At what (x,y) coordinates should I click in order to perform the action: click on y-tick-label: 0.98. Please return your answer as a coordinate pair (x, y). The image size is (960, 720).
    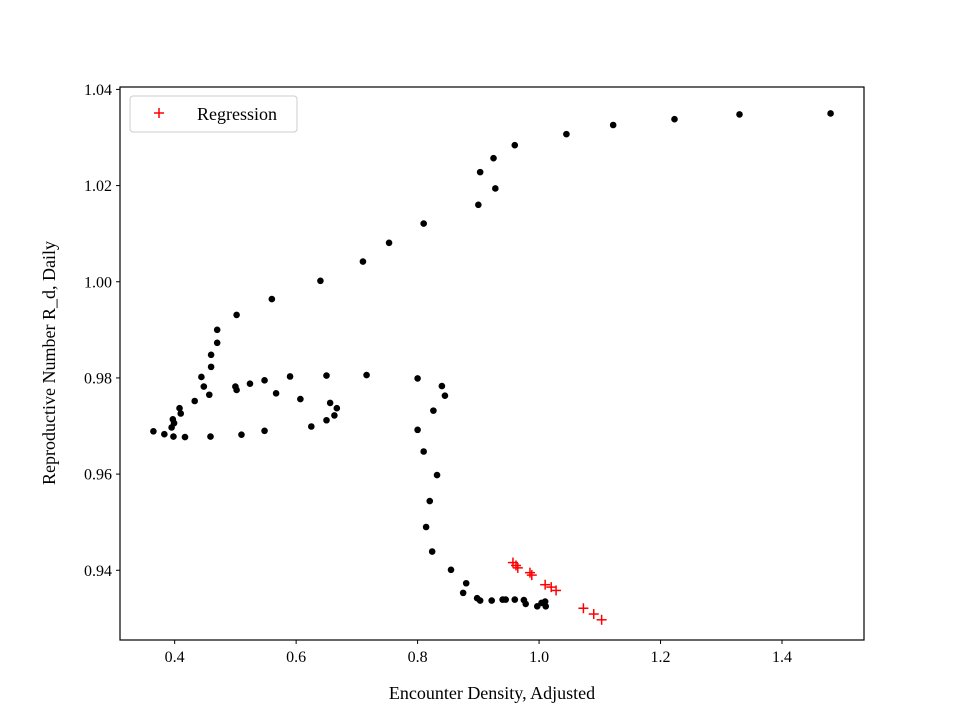
    Looking at the image, I should click on (98, 378).